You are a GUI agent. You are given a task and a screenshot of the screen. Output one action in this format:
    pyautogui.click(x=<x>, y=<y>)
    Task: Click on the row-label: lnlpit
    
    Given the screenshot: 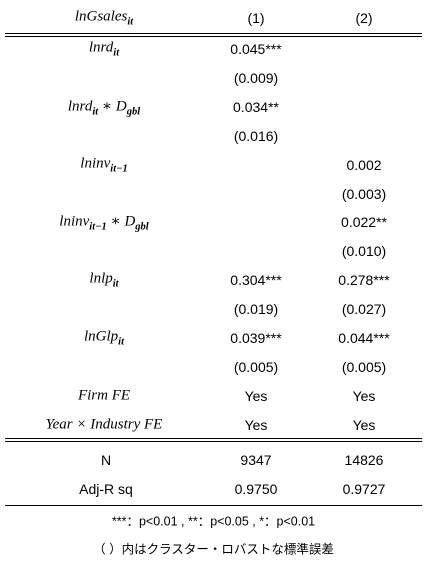 What is the action you would take?
    pyautogui.click(x=103, y=280)
    